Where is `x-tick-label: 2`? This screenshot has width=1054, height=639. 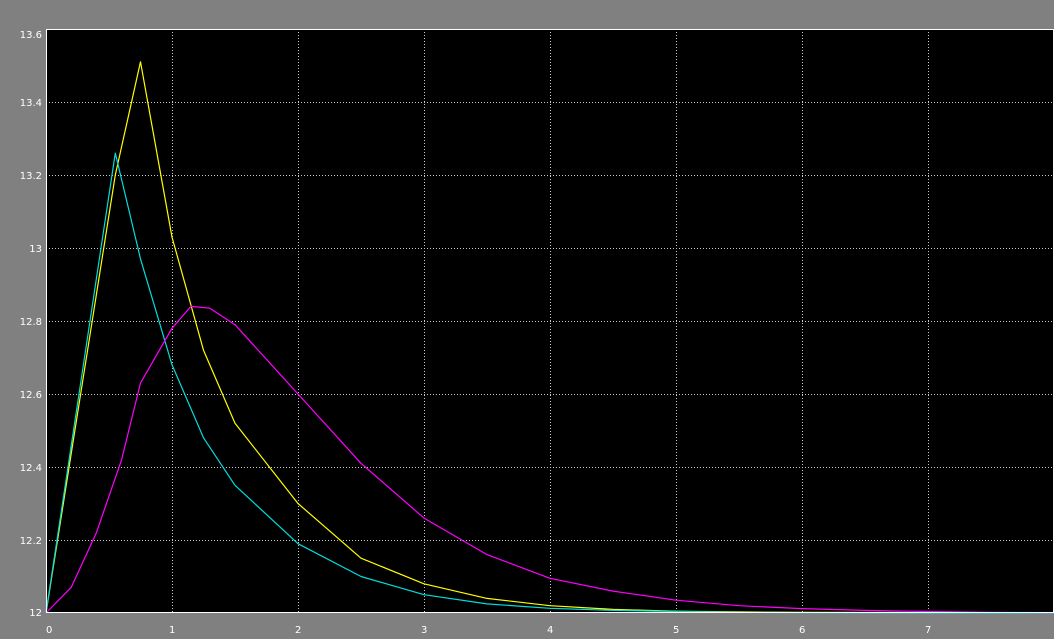 x-tick-label: 2 is located at coordinates (298, 630).